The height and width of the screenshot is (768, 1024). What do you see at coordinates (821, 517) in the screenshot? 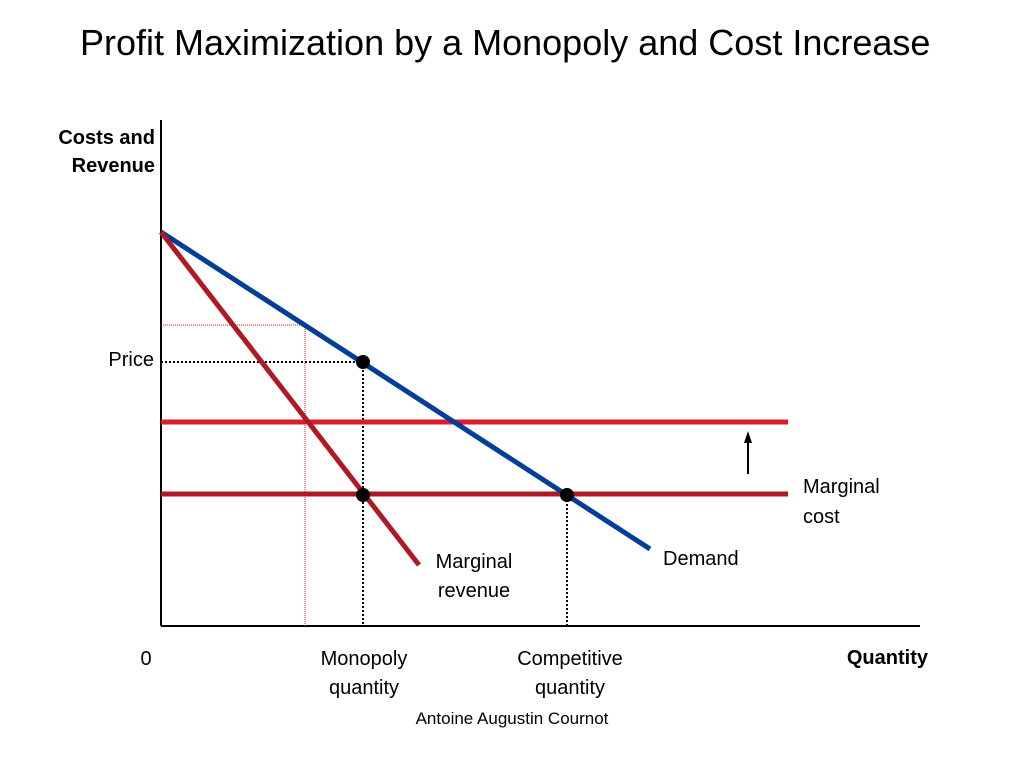
I see `marginal-cost-label-line2: cost` at bounding box center [821, 517].